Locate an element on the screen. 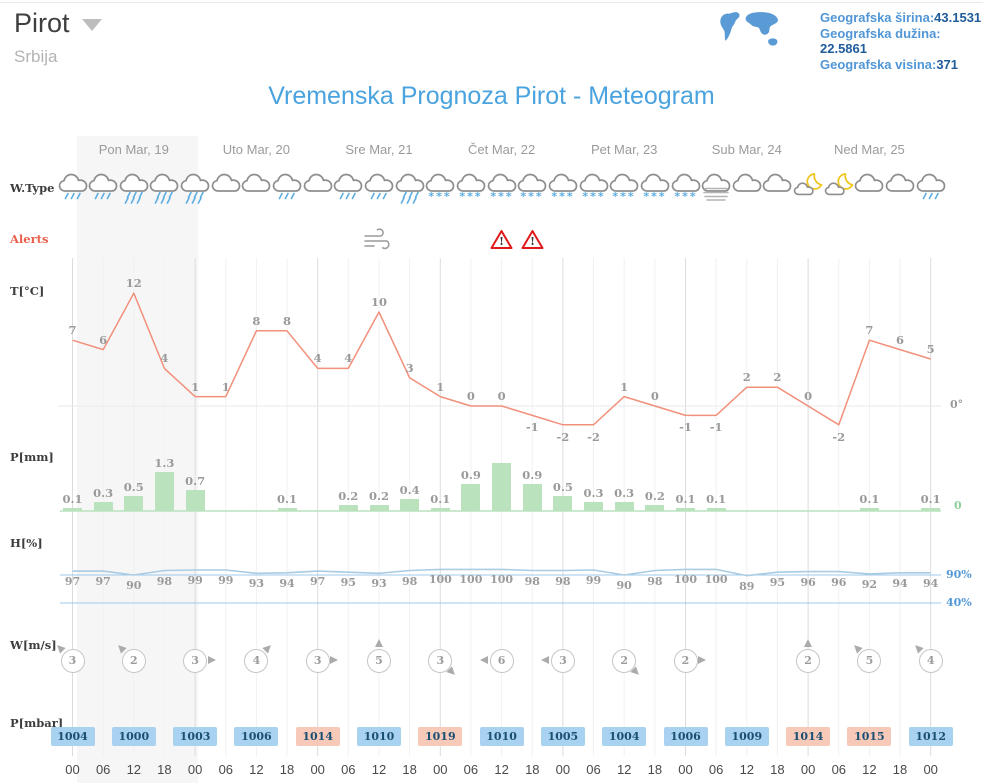  row-label-humidity: H[%] is located at coordinates (26, 543).